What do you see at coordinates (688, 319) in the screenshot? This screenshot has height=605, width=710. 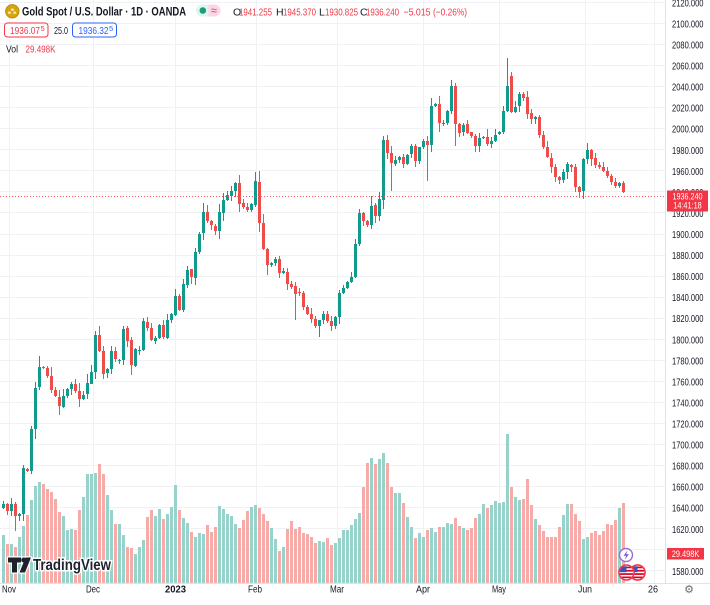 I see `svg-text: 1820.000` at bounding box center [688, 319].